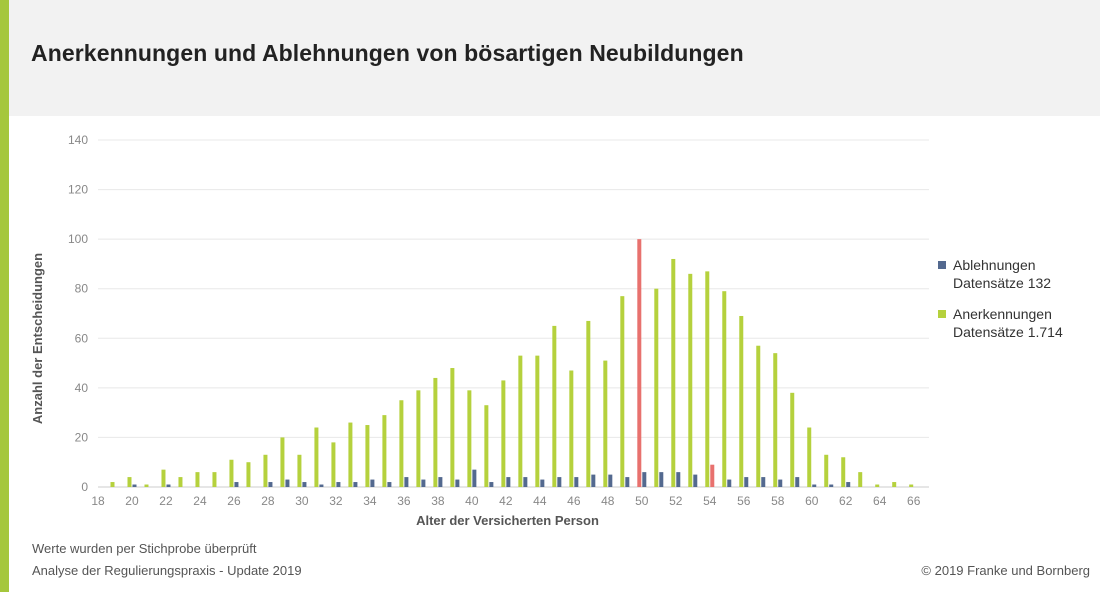 This screenshot has width=1100, height=592. Describe the element at coordinates (942, 265) in the screenshot. I see `legend-swatch-ablehnungen` at that location.